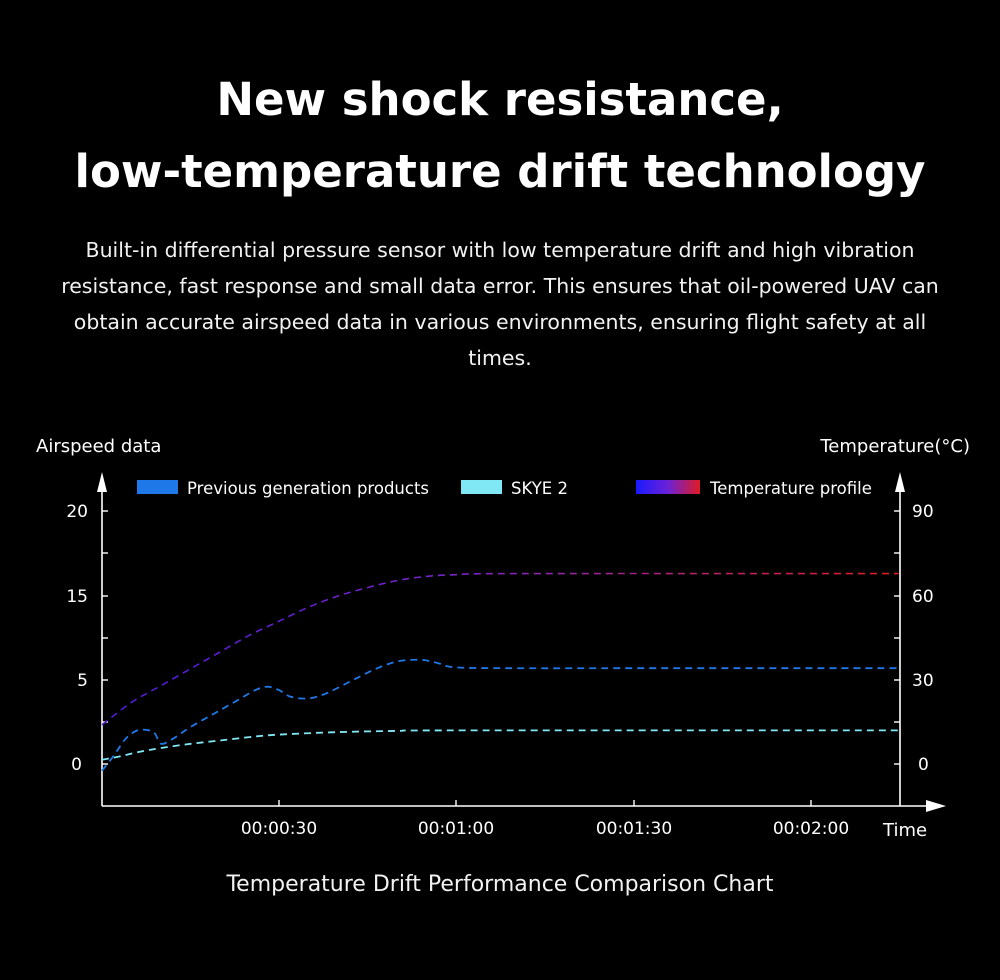 The height and width of the screenshot is (980, 1000). I want to click on y-tick-label: 15, so click(77, 597).